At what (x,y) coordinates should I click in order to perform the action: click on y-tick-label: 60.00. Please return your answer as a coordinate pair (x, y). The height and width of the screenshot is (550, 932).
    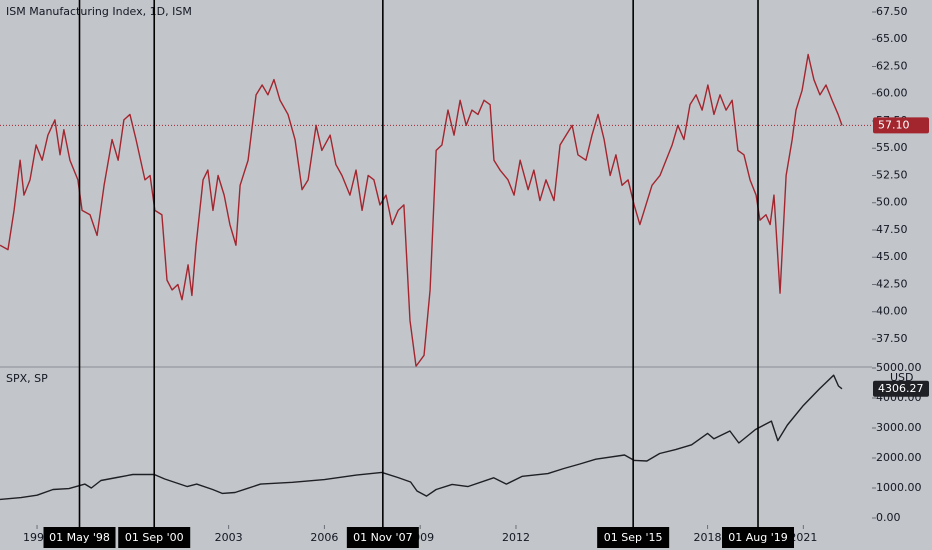
    Looking at the image, I should click on (892, 93).